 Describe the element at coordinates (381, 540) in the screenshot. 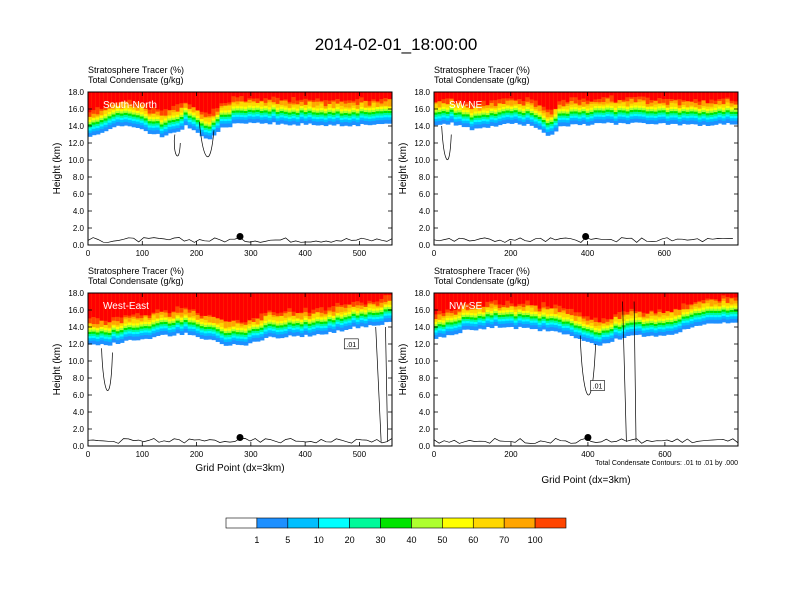

I see `colorbar-label: 30` at that location.